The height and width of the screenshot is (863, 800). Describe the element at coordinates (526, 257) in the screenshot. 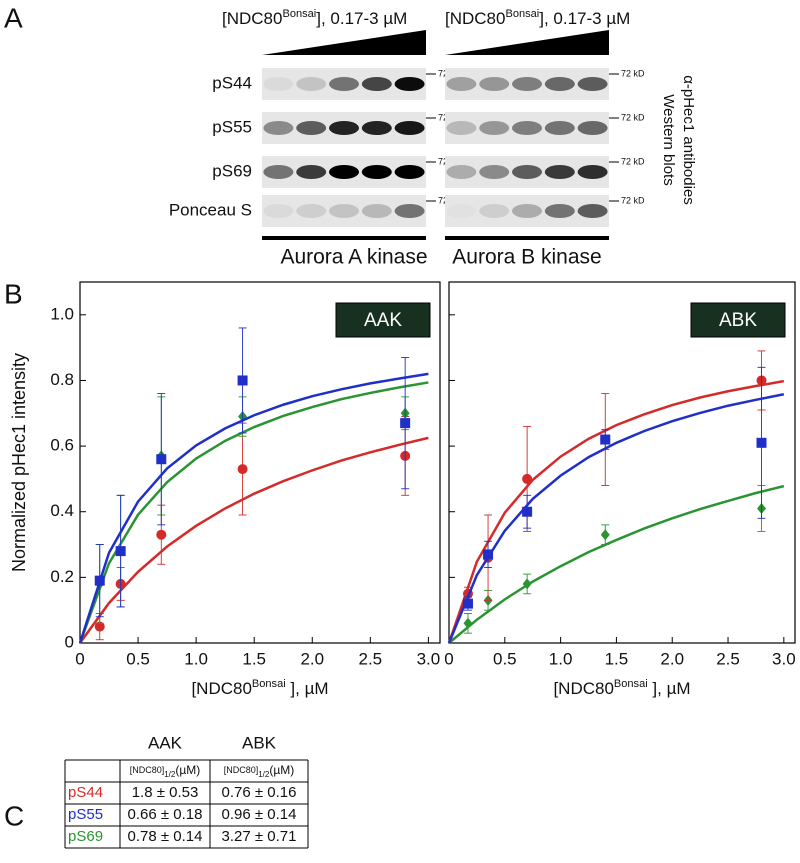

I see `kinase-label: Aurora B kinase` at that location.